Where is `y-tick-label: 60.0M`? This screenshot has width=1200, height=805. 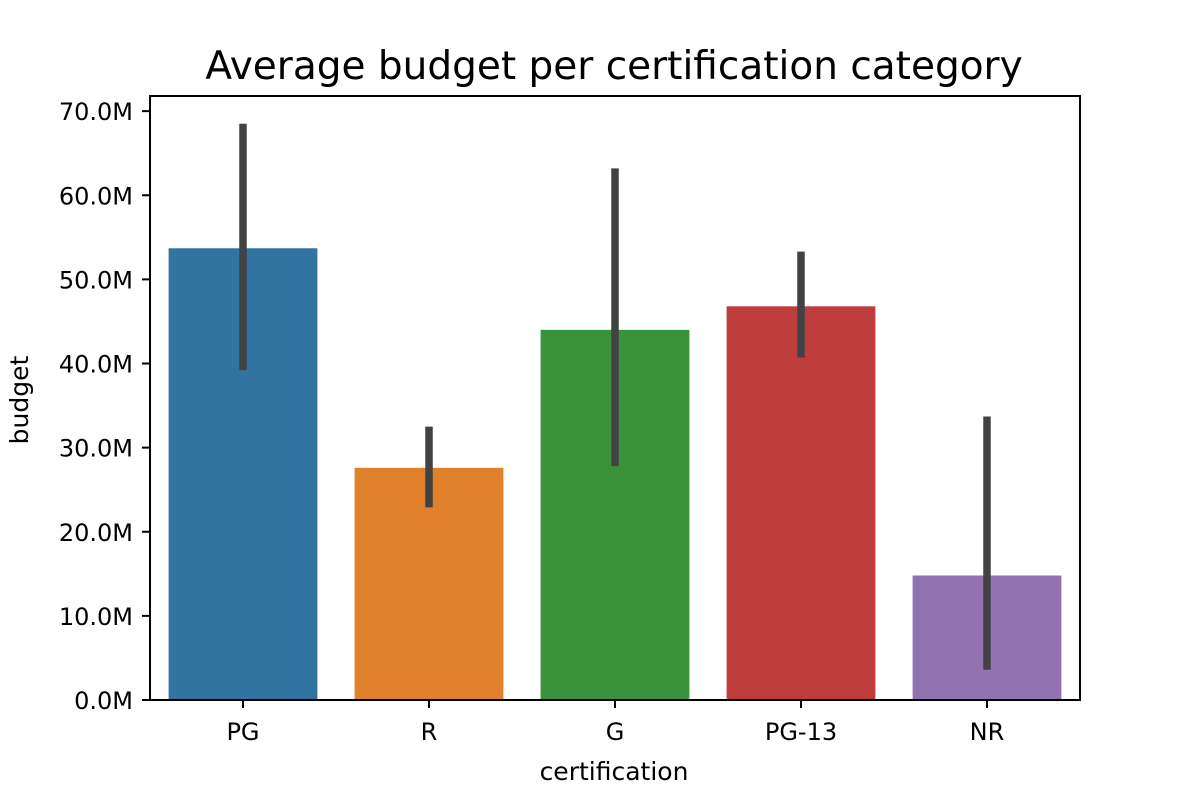
y-tick-label: 60.0M is located at coordinates (96, 196).